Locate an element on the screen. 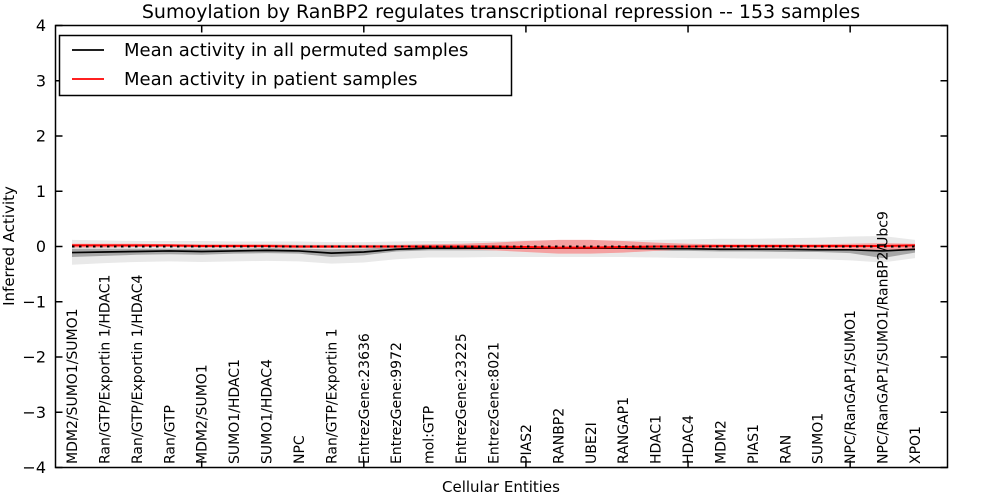 The width and height of the screenshot is (1000, 504). y-tick-label: 0 is located at coordinates (41, 246).